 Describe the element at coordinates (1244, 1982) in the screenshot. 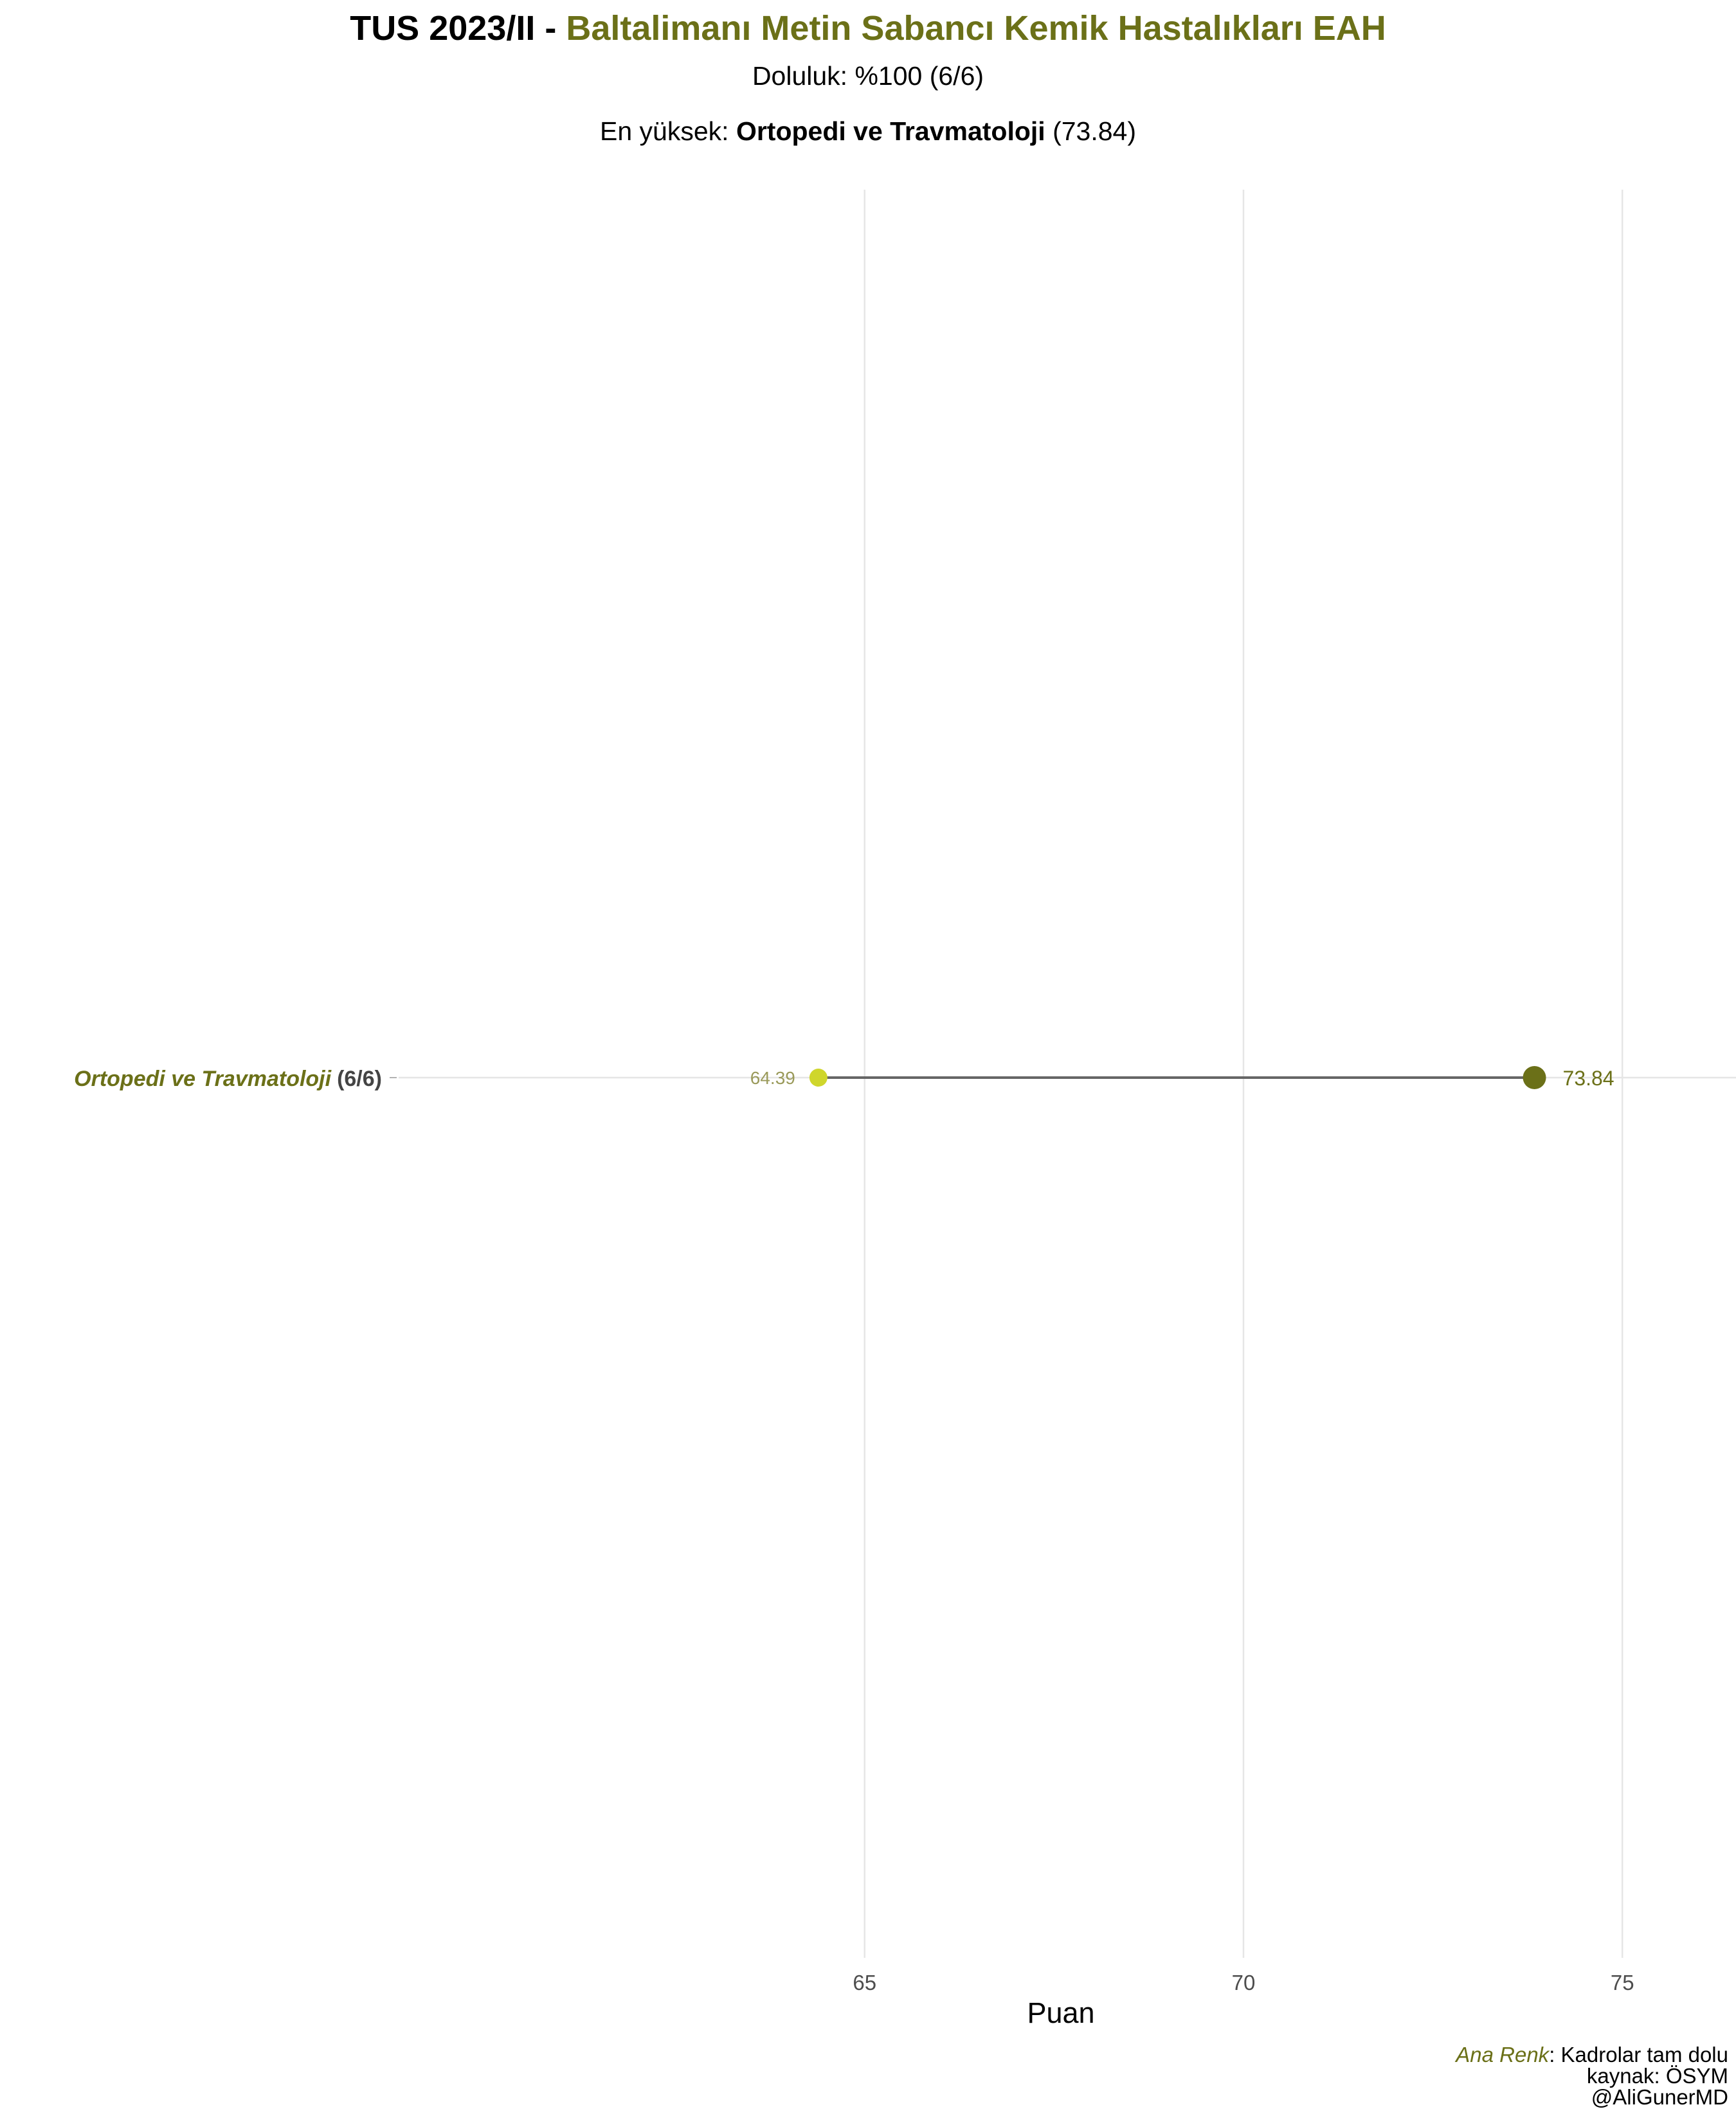

I see `x-tick-label: 70` at that location.